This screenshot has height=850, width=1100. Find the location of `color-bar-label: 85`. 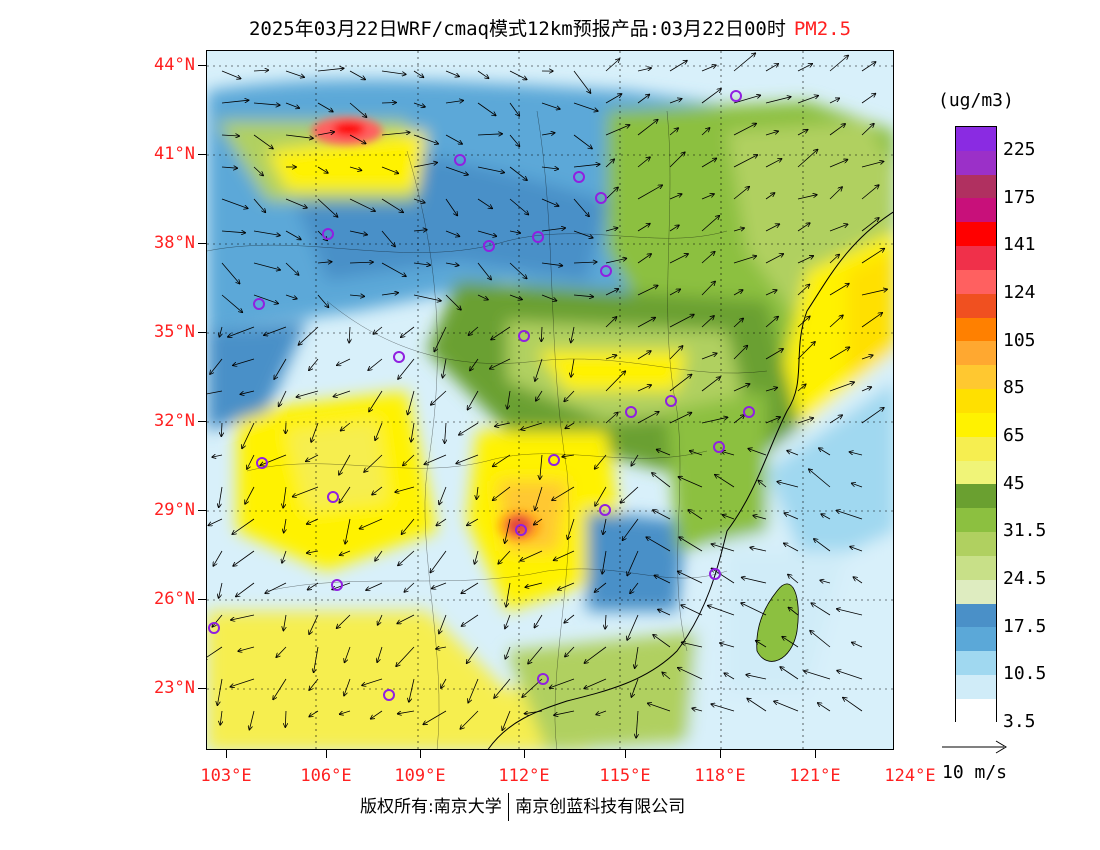

color-bar-label: 85 is located at coordinates (1014, 388).